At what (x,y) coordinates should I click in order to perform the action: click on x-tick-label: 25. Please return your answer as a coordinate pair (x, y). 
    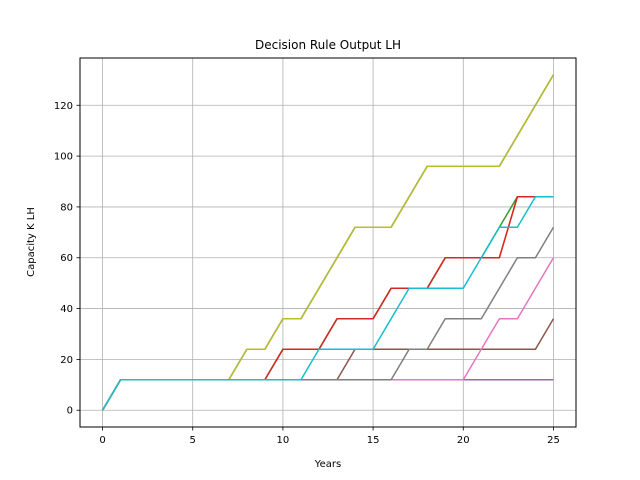
    Looking at the image, I should click on (553, 440).